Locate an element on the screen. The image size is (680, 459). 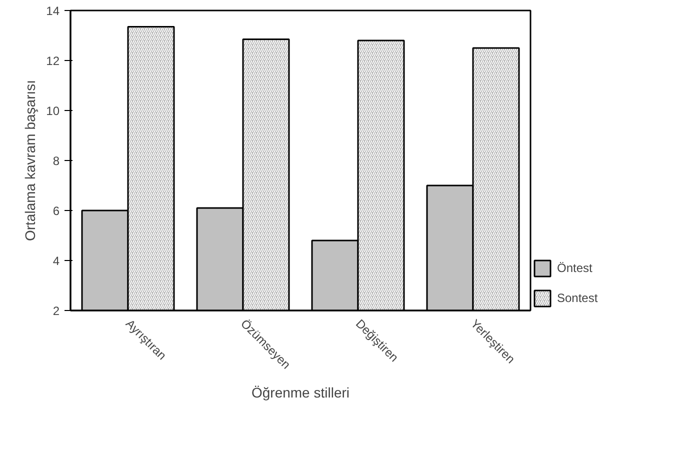
legend-label: Öntest is located at coordinates (574, 268).